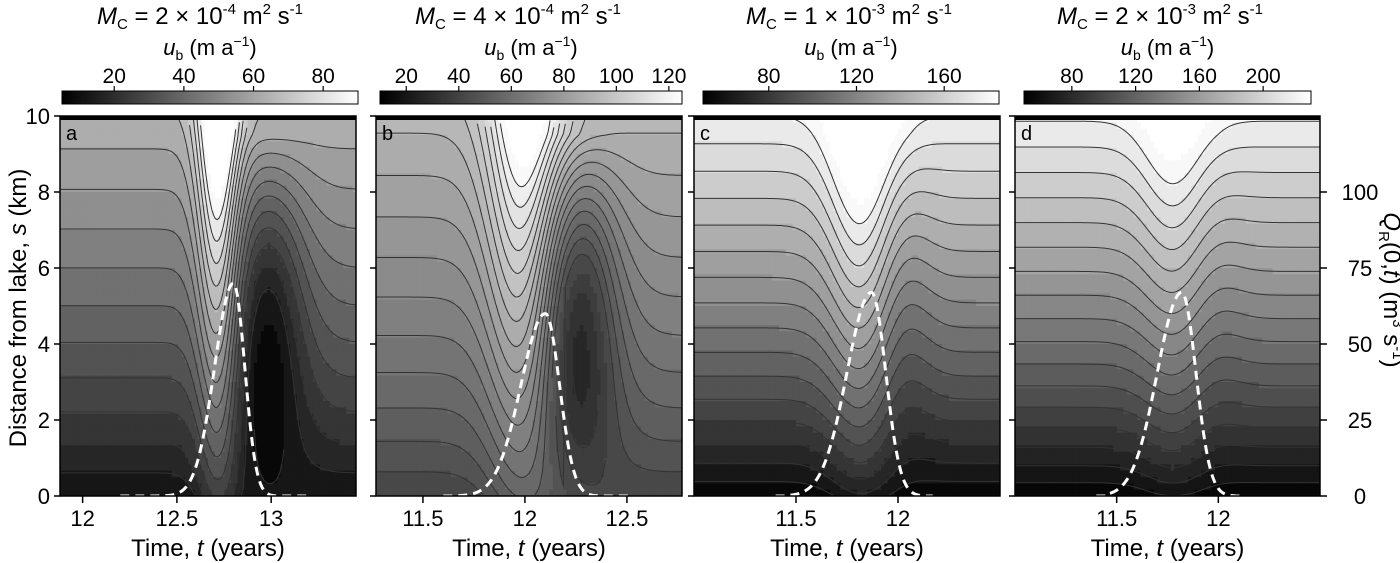 This screenshot has height=563, width=1400. Describe the element at coordinates (44, 496) in the screenshot. I see `y-tick-label: 0` at that location.